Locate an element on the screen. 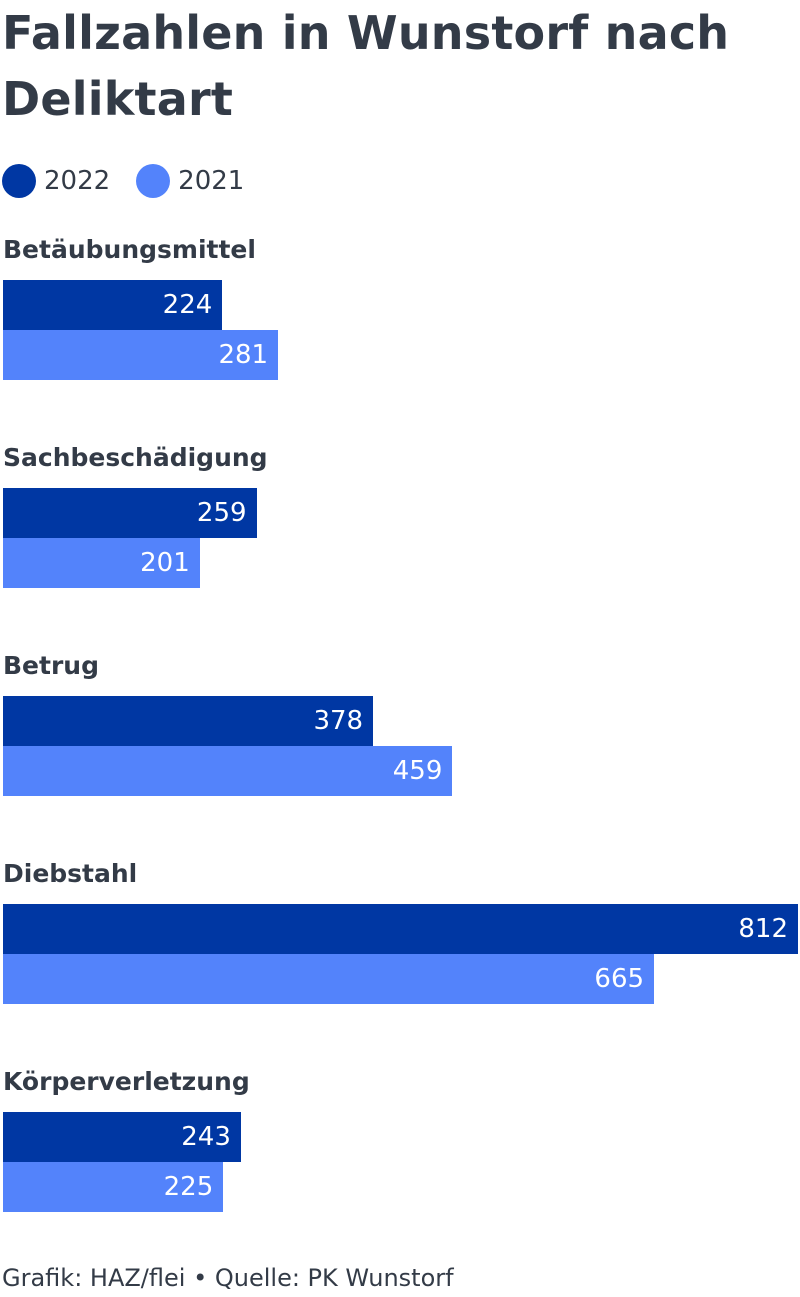 The image size is (800, 1297). bar-2021-cat-1: 201 is located at coordinates (101, 563).